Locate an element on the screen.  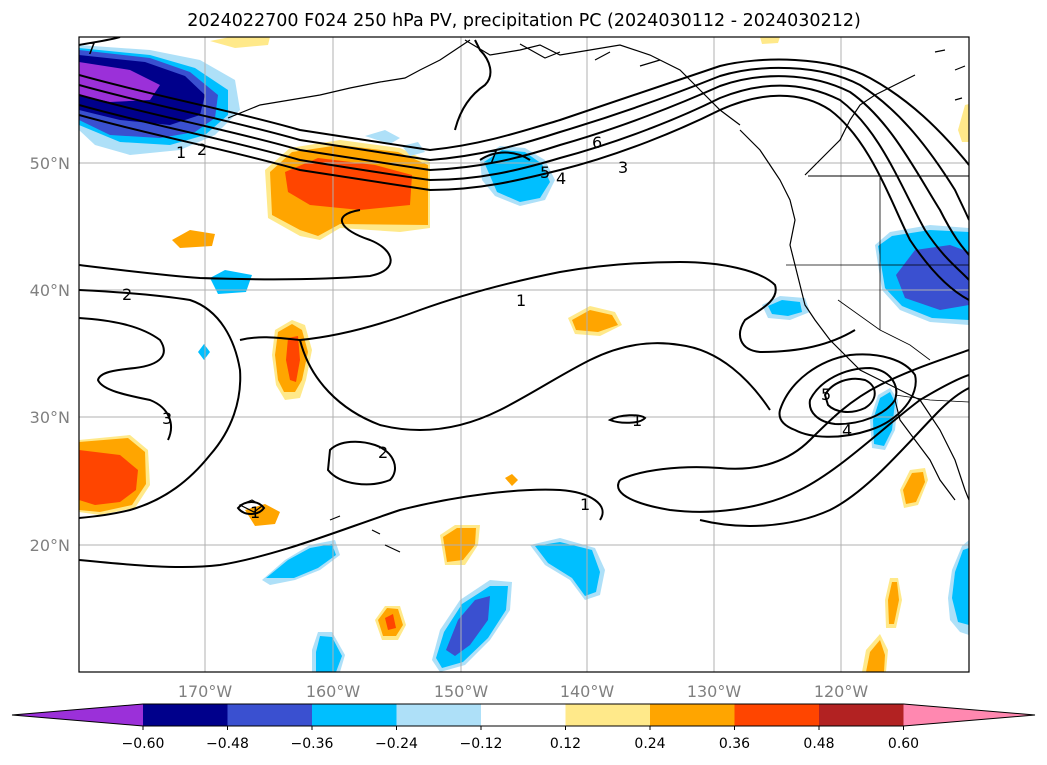
colorbar-tick-label: −0.36 is located at coordinates (312, 744).